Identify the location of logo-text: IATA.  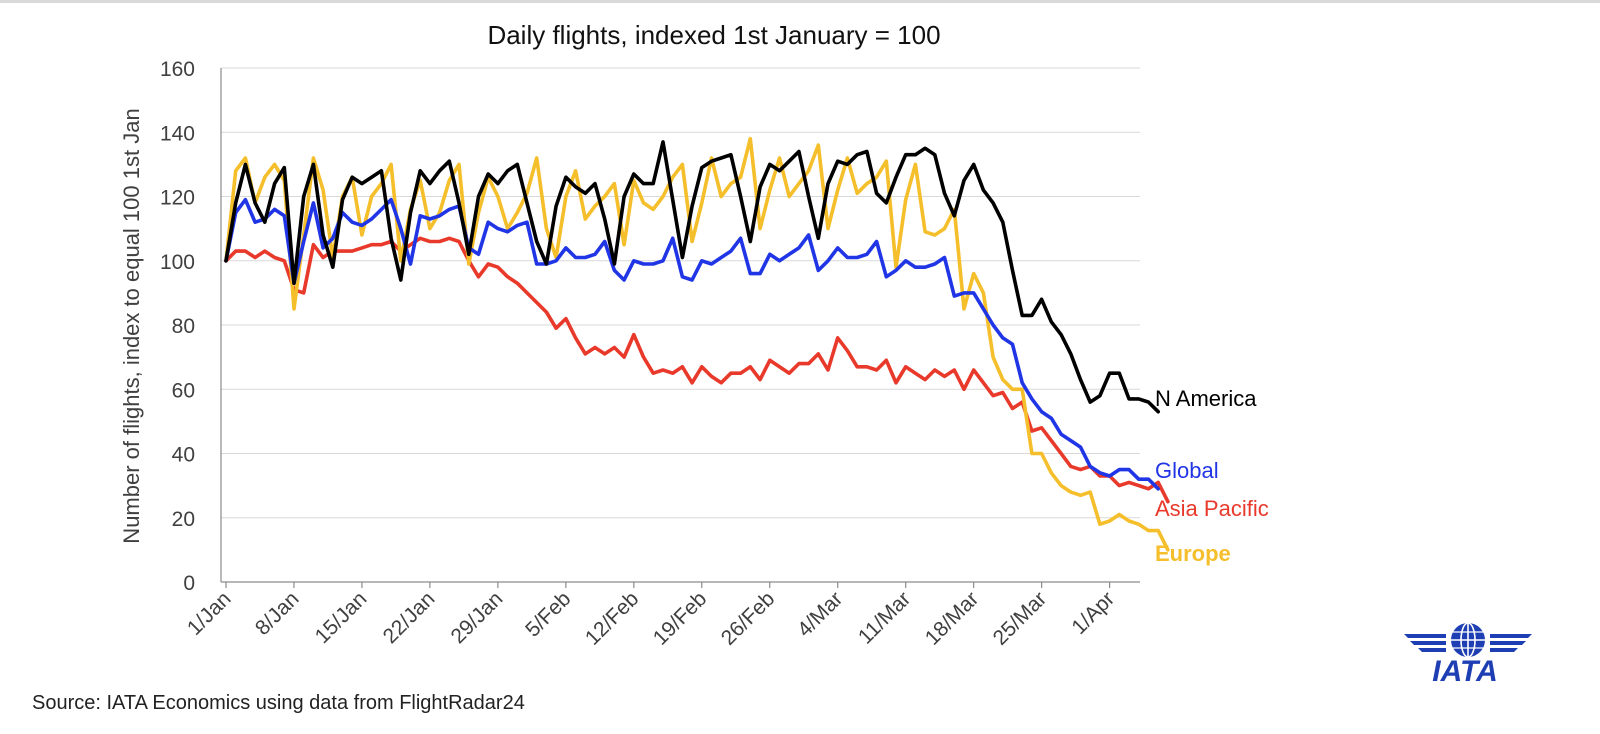
(1465, 671).